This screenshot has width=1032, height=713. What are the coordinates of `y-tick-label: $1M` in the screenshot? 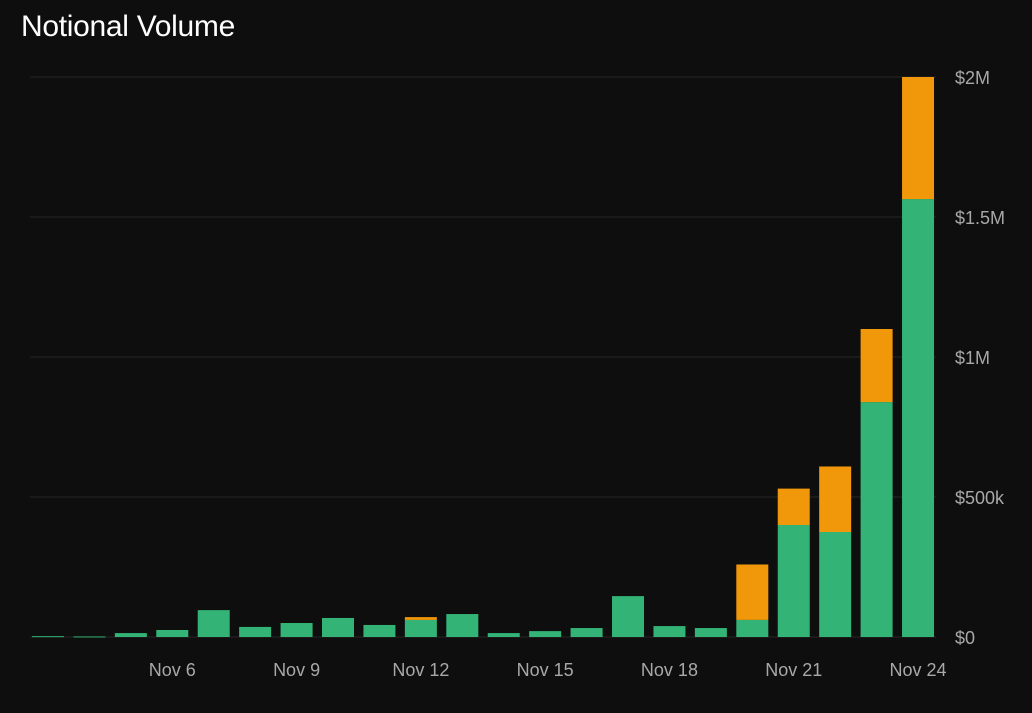 It's located at (972, 358).